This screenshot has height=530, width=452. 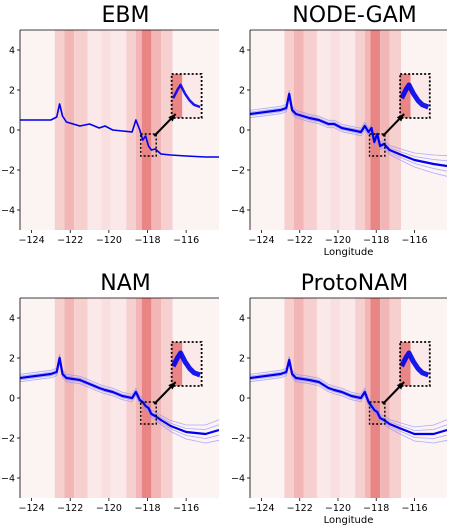 I want to click on subplot-title: NAM, so click(x=125, y=283).